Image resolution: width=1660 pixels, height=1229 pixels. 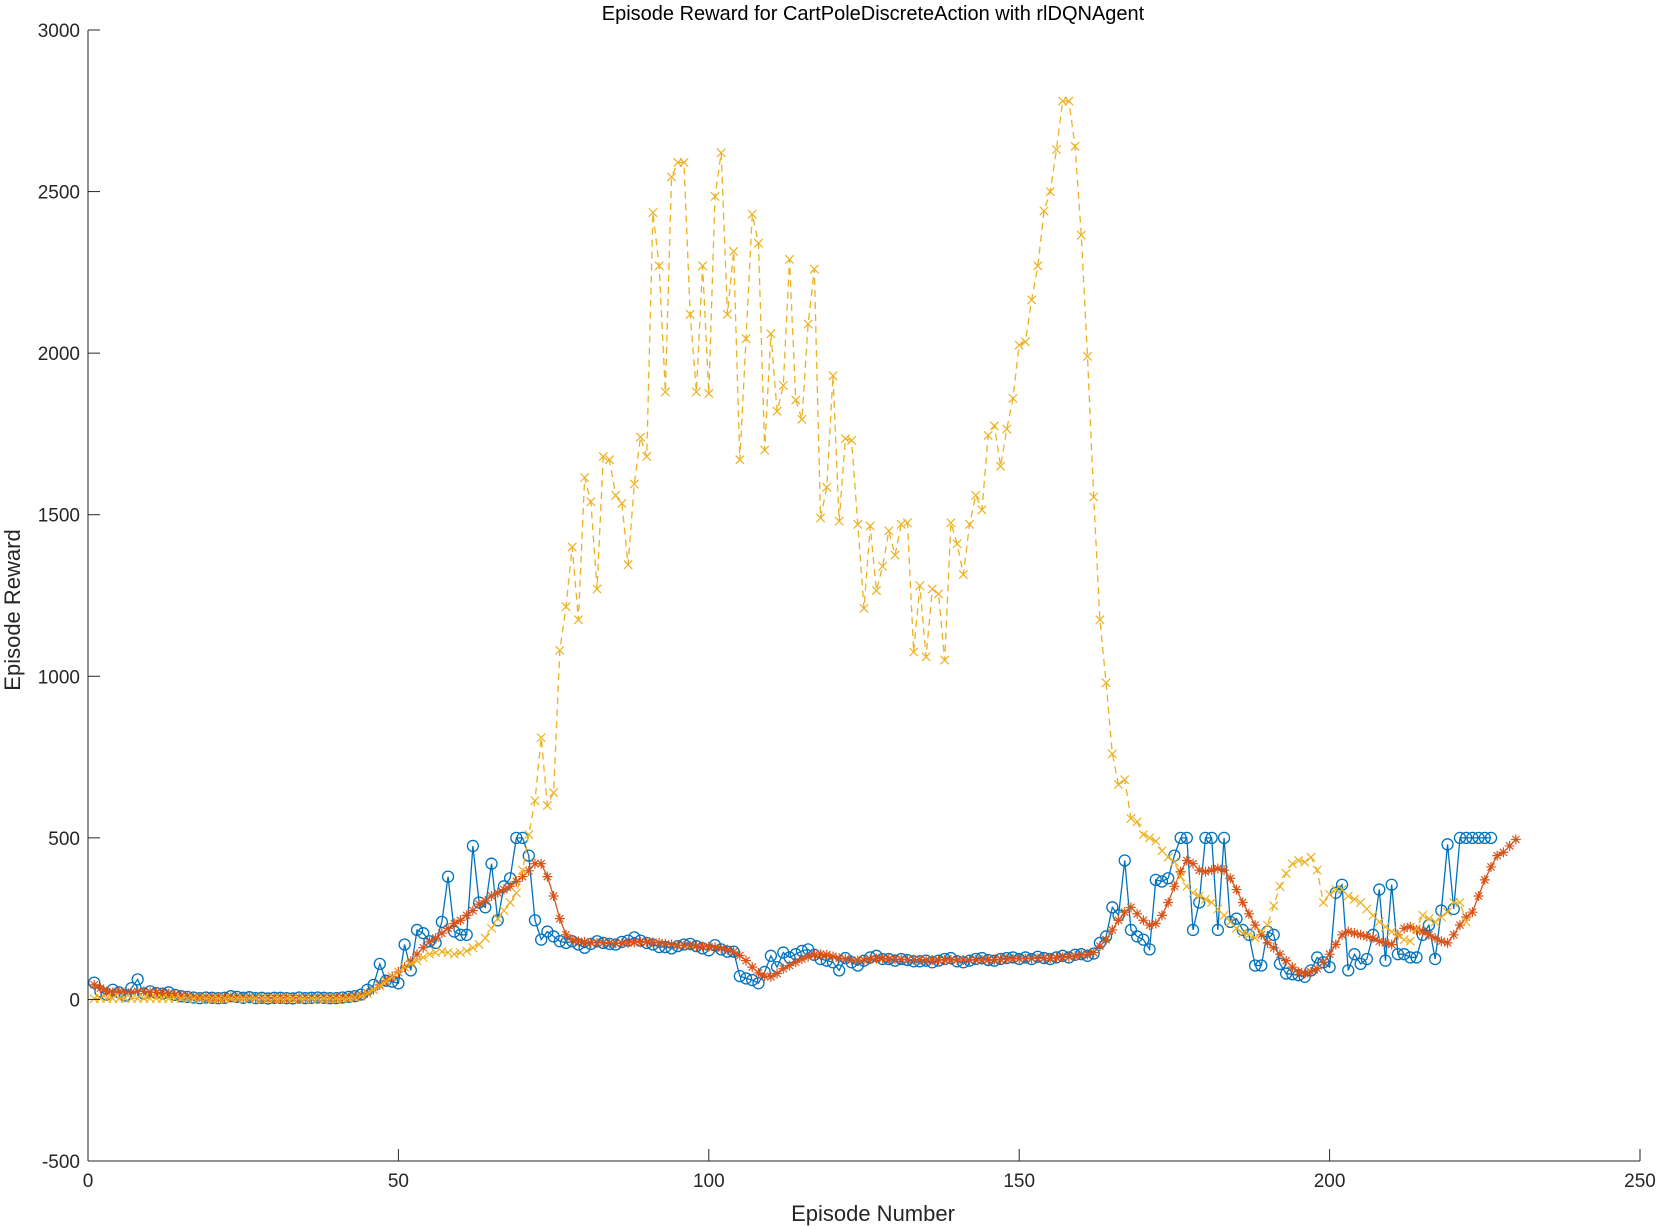 I want to click on y-tick-label: 0, so click(x=74, y=1000).